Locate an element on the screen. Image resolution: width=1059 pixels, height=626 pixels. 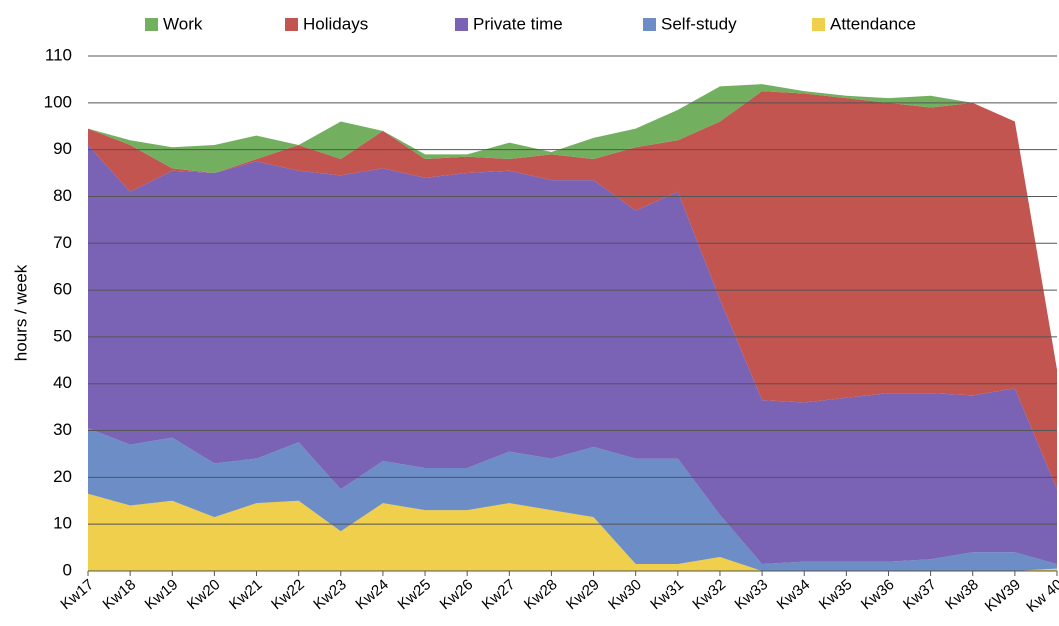
legend-label: Attendance is located at coordinates (873, 23).